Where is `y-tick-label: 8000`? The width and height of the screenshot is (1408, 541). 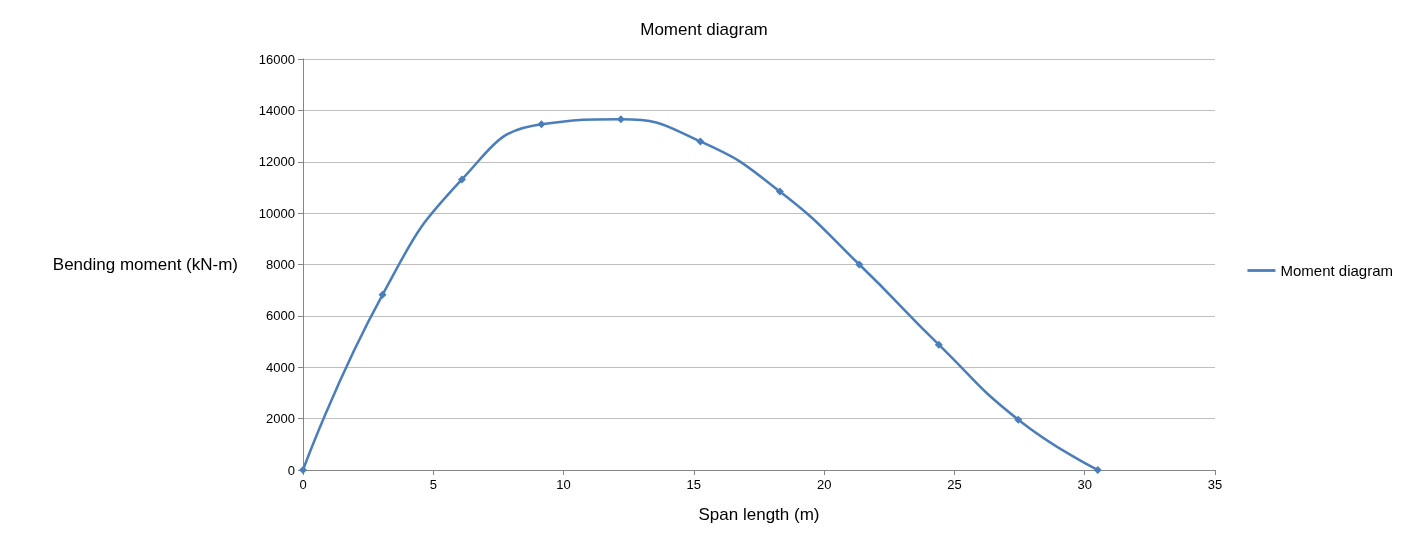 y-tick-label: 8000 is located at coordinates (280, 264).